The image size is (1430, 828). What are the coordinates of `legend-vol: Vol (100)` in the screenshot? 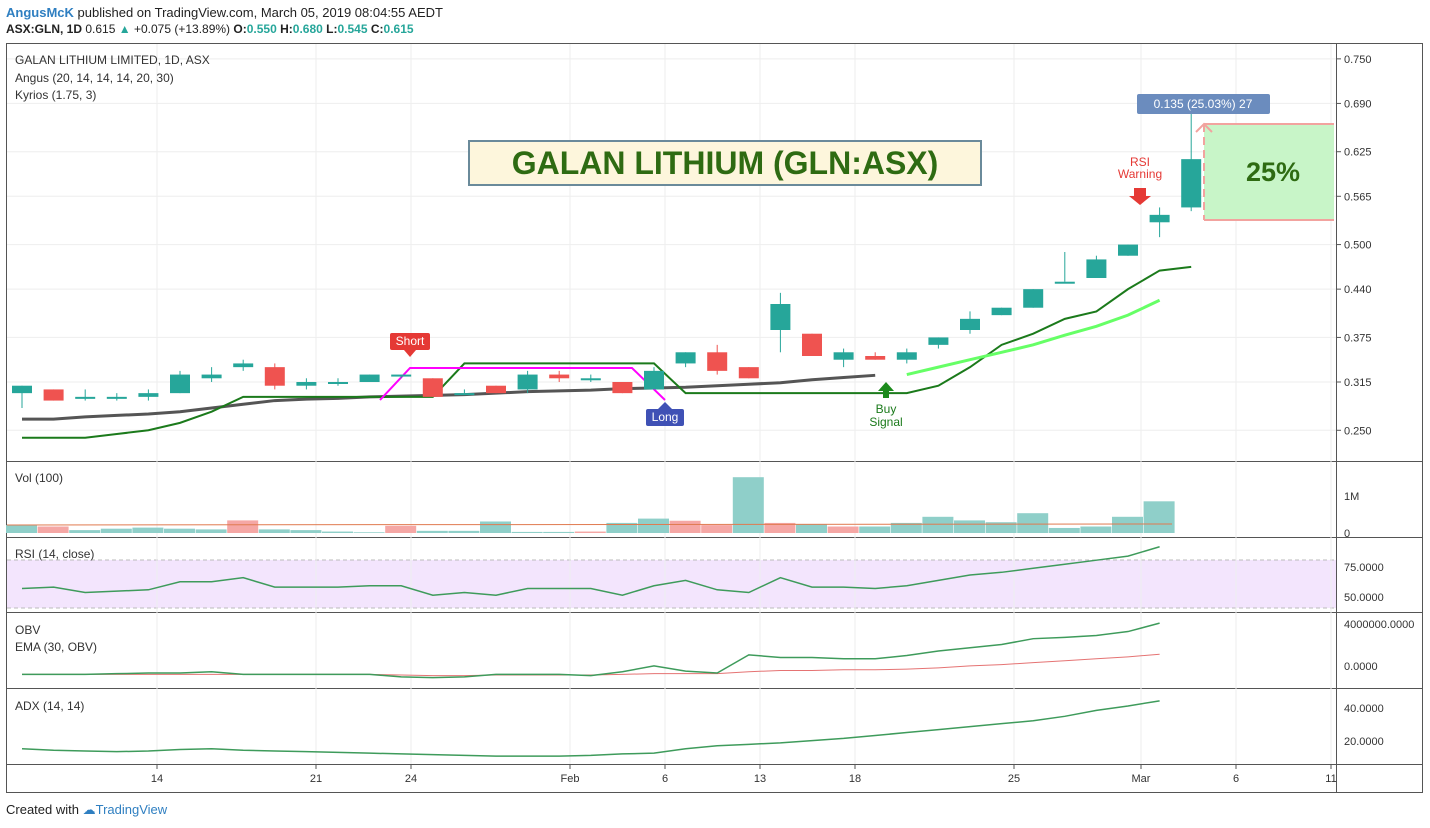 It's located at (39, 478).